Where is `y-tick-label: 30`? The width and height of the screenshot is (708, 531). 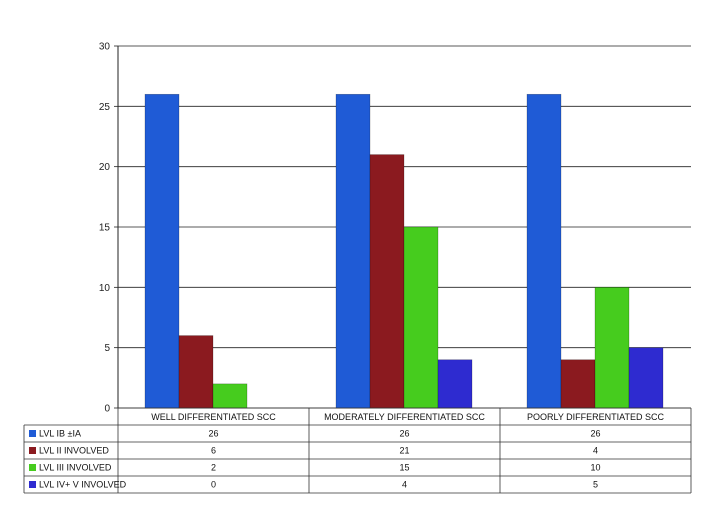
y-tick-label: 30 is located at coordinates (105, 47).